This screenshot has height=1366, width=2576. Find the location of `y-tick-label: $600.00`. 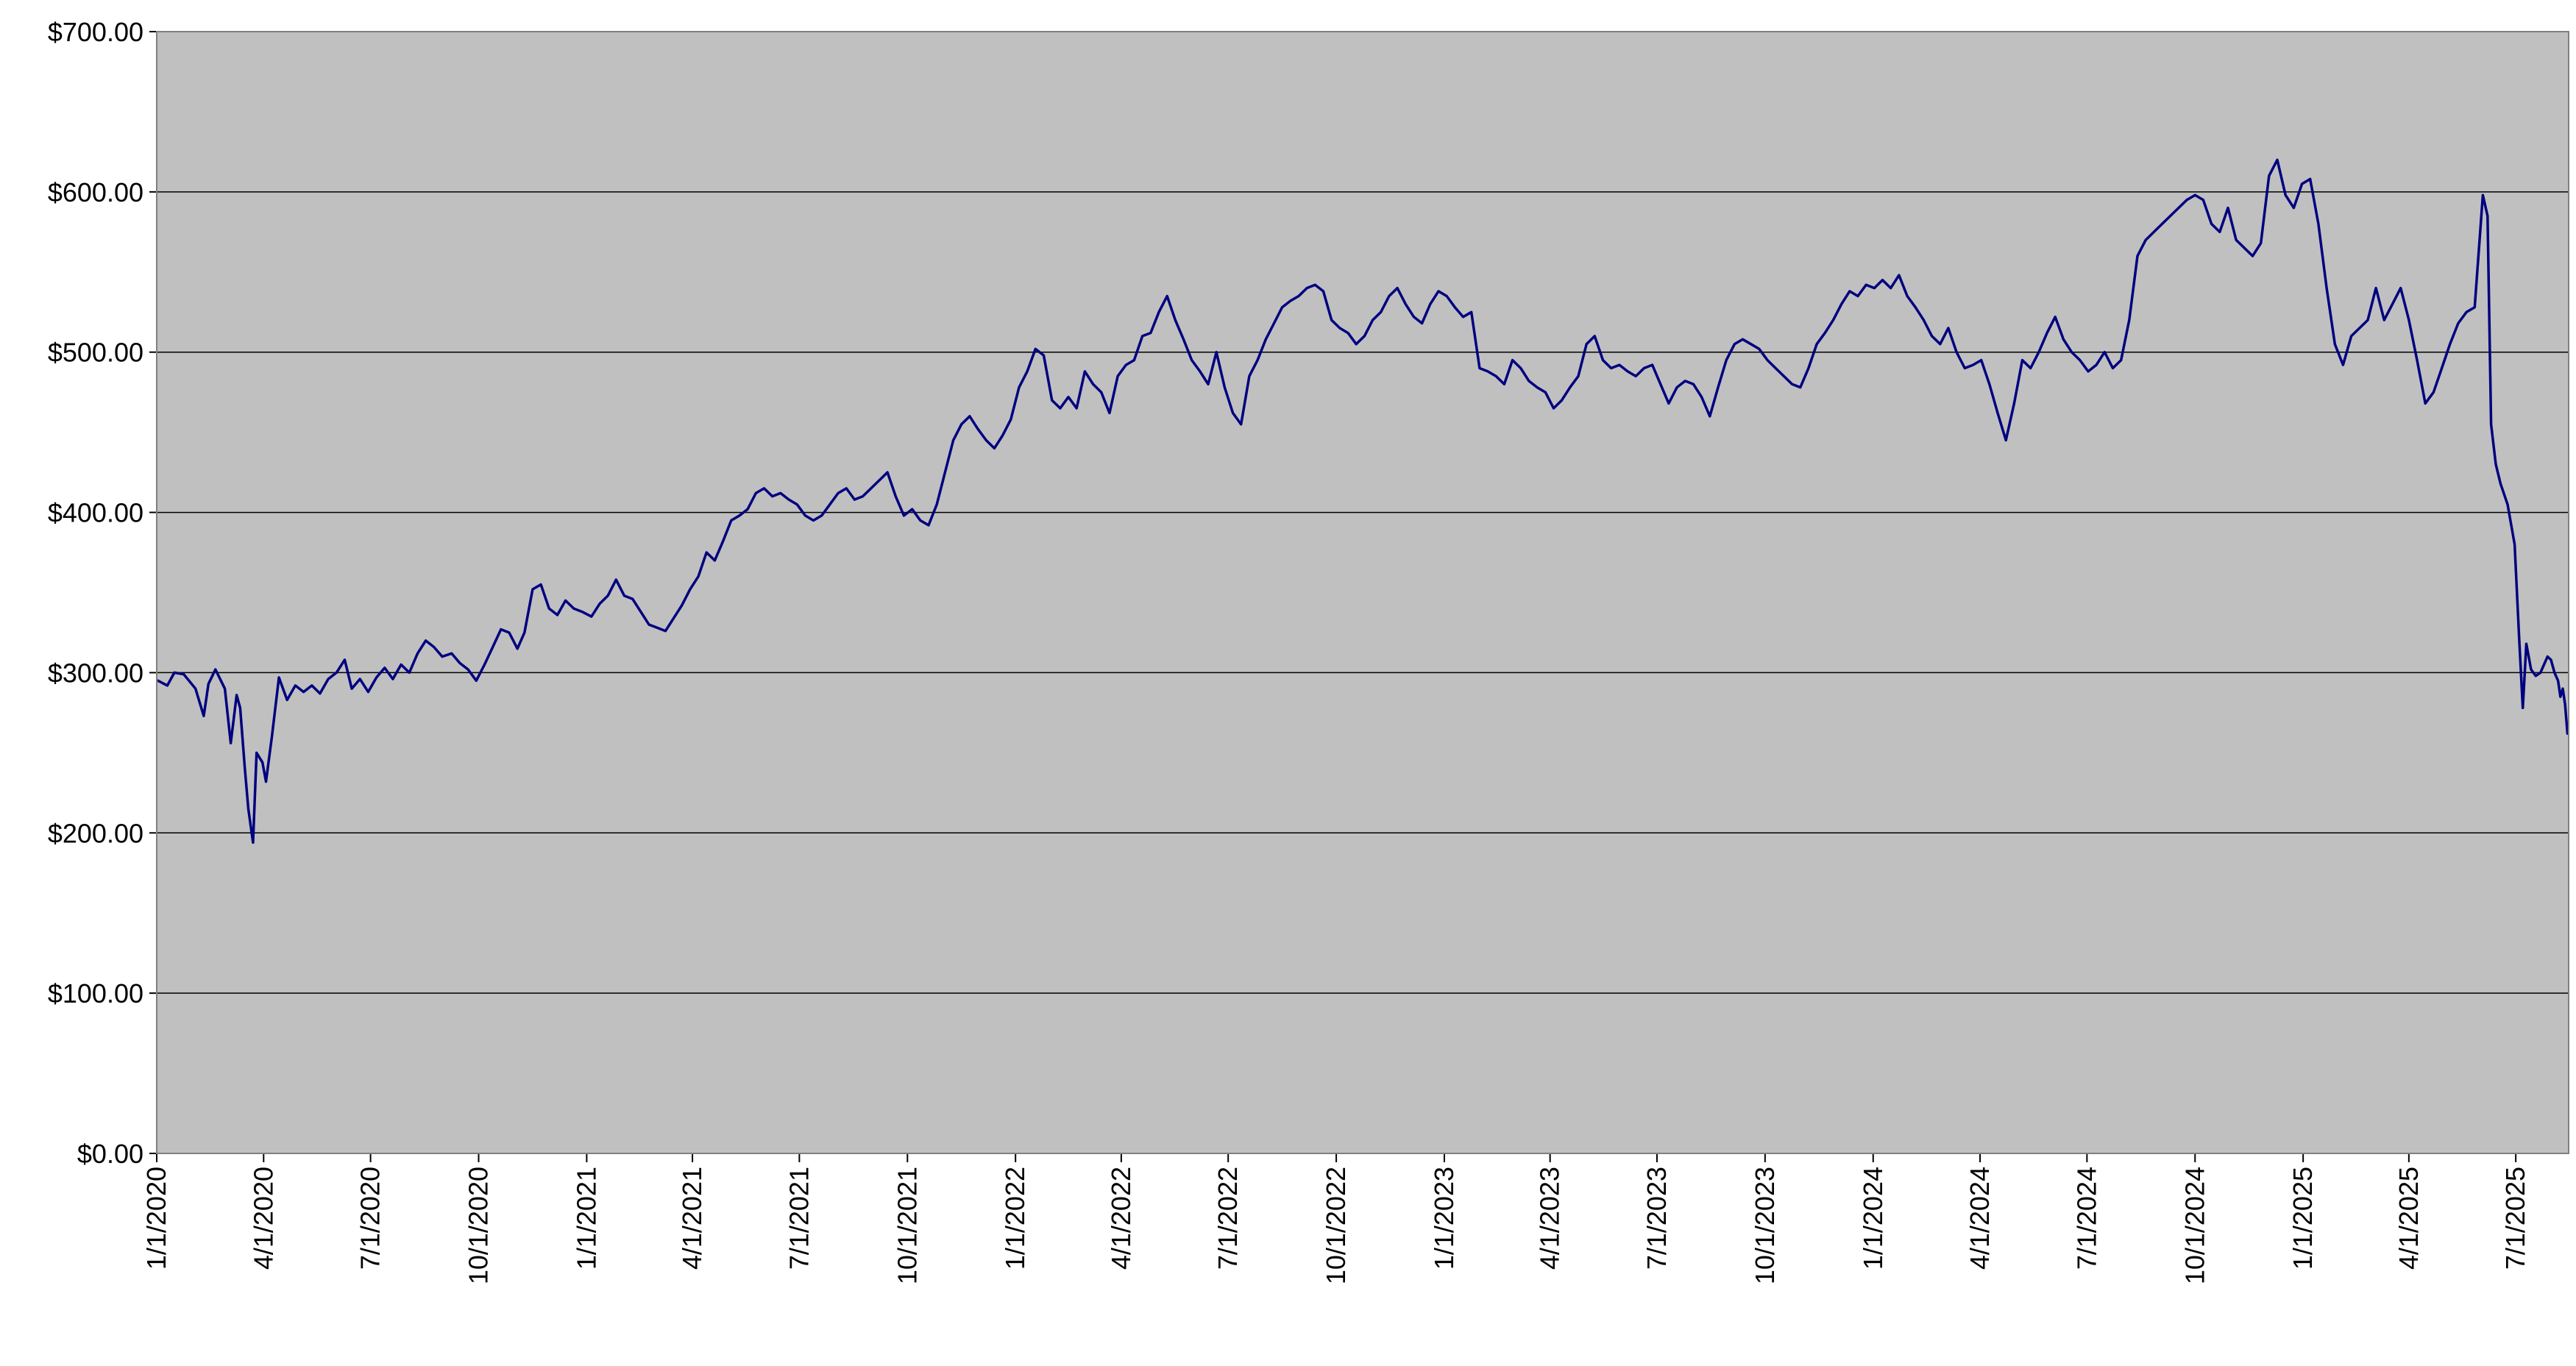

y-tick-label: $600.00 is located at coordinates (95, 192).